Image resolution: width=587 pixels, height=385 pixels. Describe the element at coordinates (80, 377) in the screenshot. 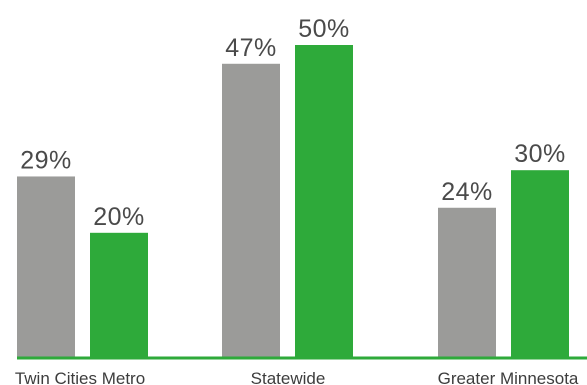

I see `category-label-0: Twin Cities Metro` at that location.